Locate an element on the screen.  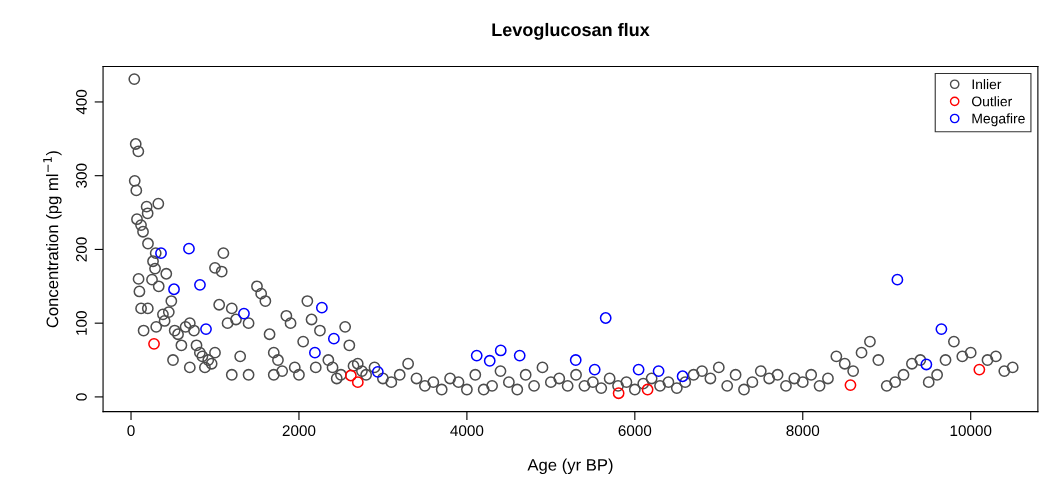
x-tick-label: 2000 is located at coordinates (299, 431).